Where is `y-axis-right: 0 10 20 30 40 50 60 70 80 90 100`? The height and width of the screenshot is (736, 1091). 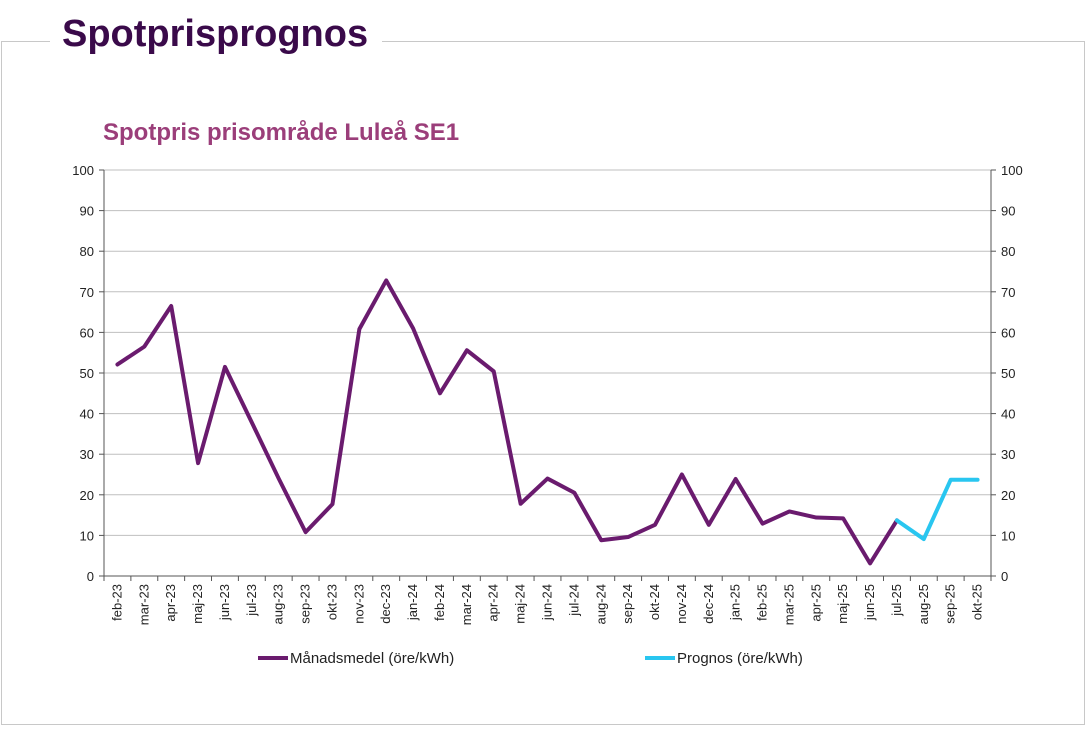
y-axis-right: 0 10 20 30 40 50 60 70 80 90 100 is located at coordinates (1012, 373).